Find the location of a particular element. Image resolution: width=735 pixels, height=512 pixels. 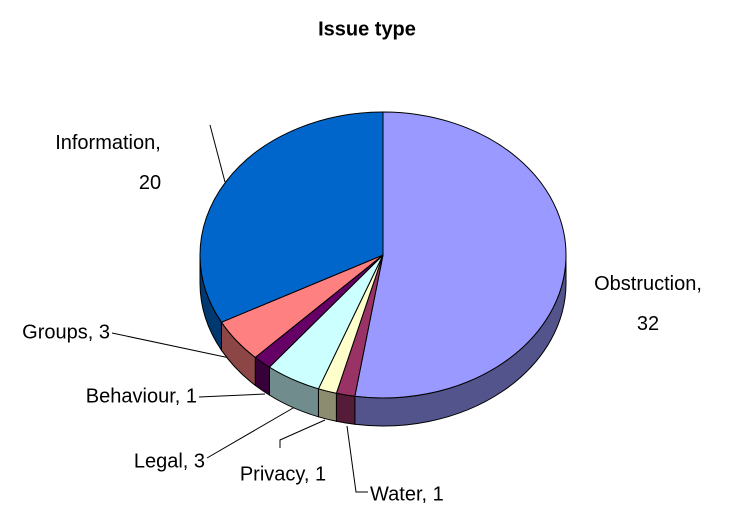

chart-title: Issue type is located at coordinates (367, 29).